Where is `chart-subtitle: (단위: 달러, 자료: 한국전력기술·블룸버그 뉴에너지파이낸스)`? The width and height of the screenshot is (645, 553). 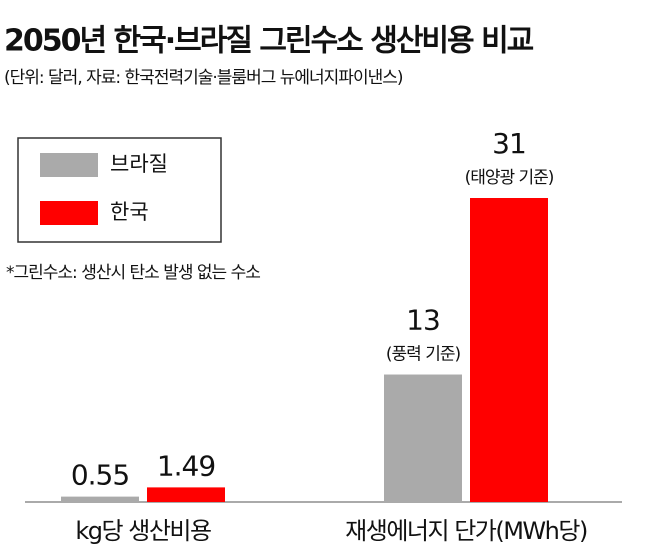
chart-subtitle: (단위: 달러, 자료: 한국전력기술·블룸버그 뉴에너지파이낸스) is located at coordinates (203, 78).